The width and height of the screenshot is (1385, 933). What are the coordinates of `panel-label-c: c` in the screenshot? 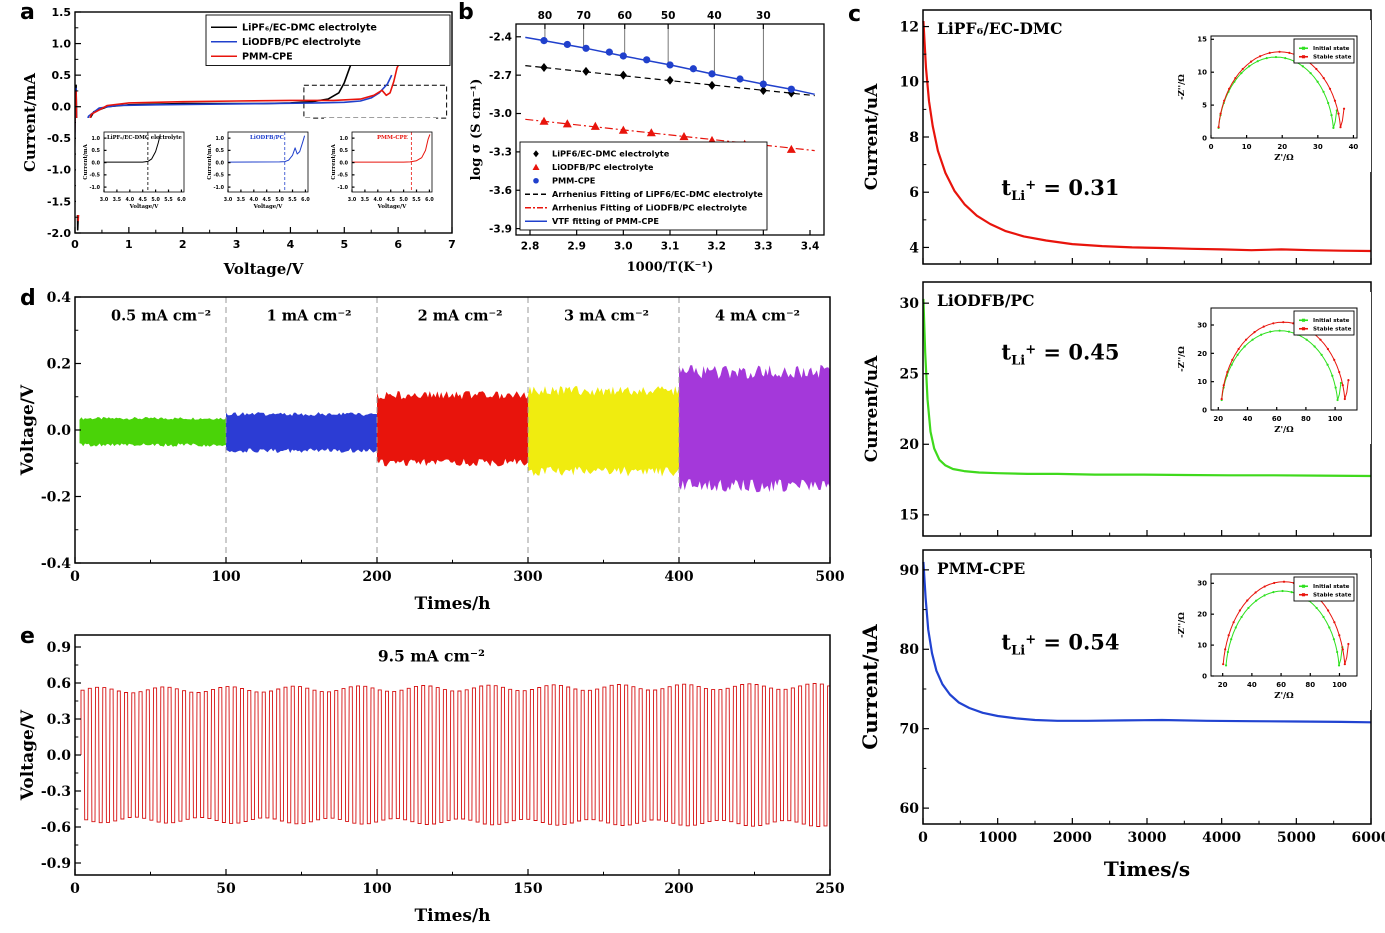 It's located at (855, 14).